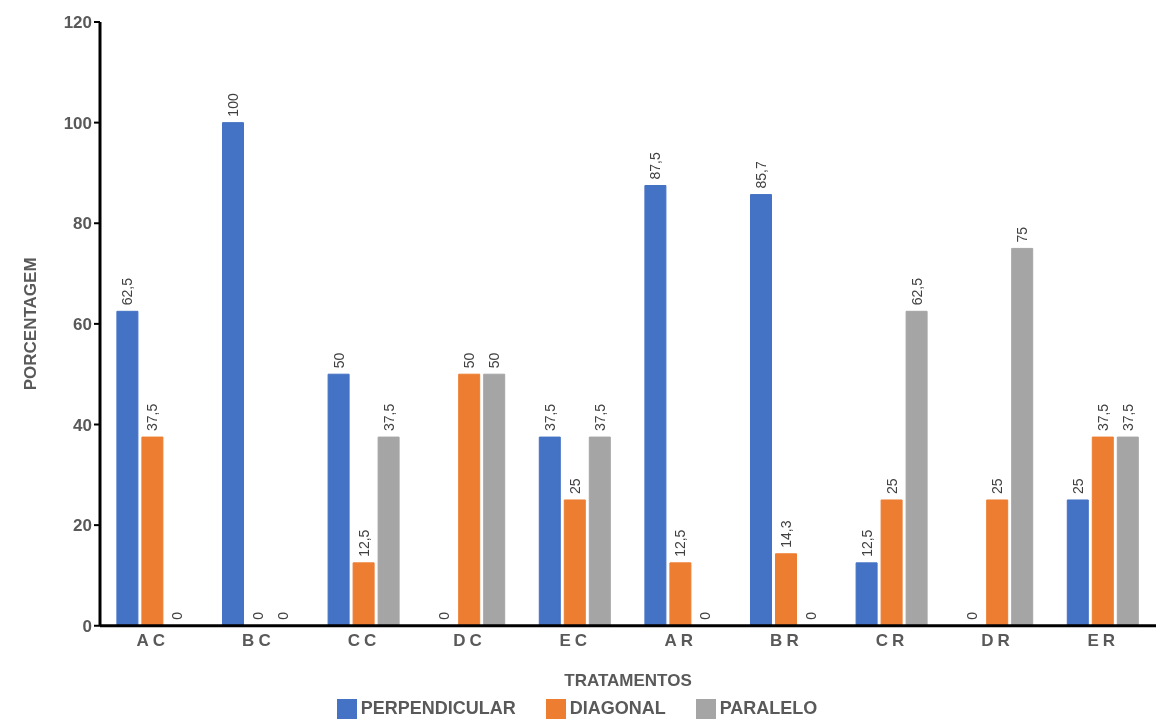  I want to click on x-tick-label: BR, so click(786, 640).